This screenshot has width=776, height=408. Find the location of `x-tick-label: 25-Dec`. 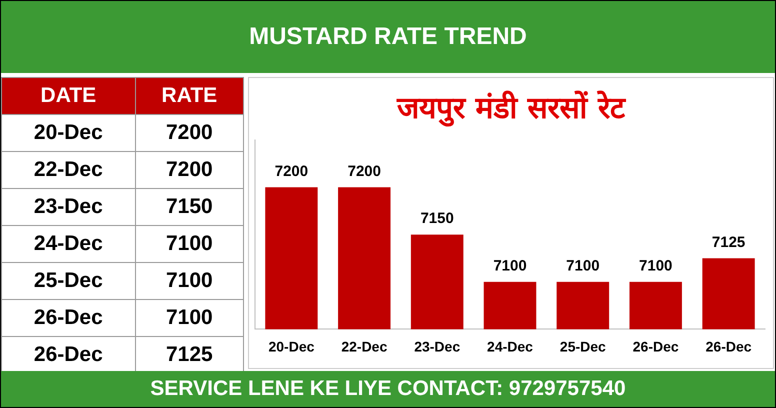

x-tick-label: 25-Dec is located at coordinates (583, 346).